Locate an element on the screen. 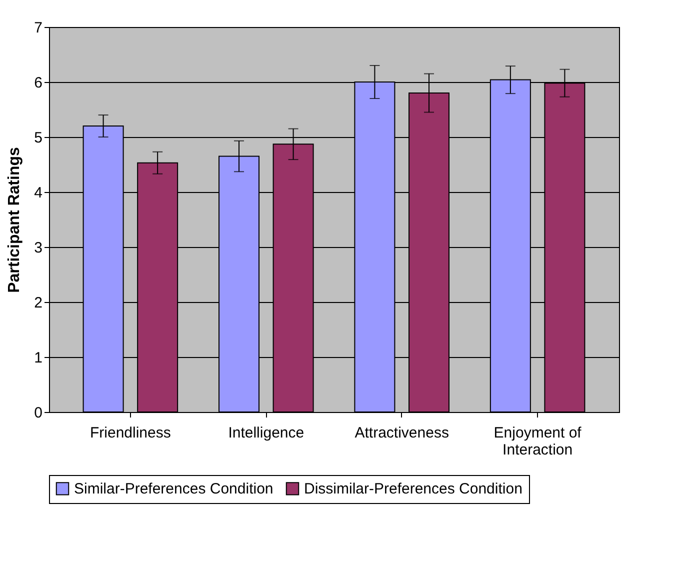 This screenshot has width=686, height=571. y-tick-label: 3 is located at coordinates (38, 248).